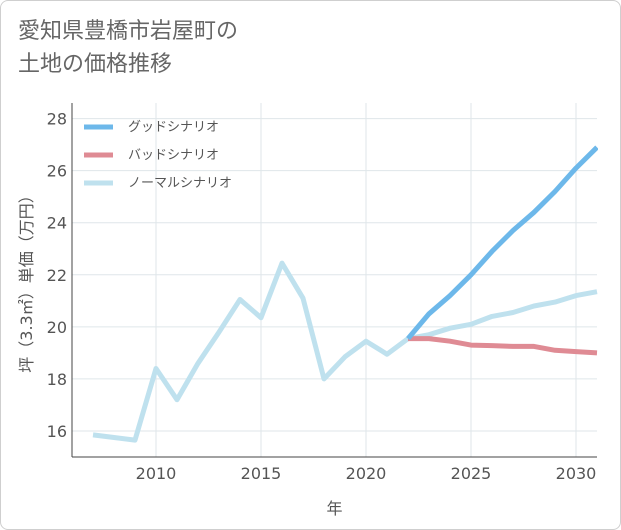  What do you see at coordinates (57, 431) in the screenshot?
I see `y-tick-label: 16` at bounding box center [57, 431].